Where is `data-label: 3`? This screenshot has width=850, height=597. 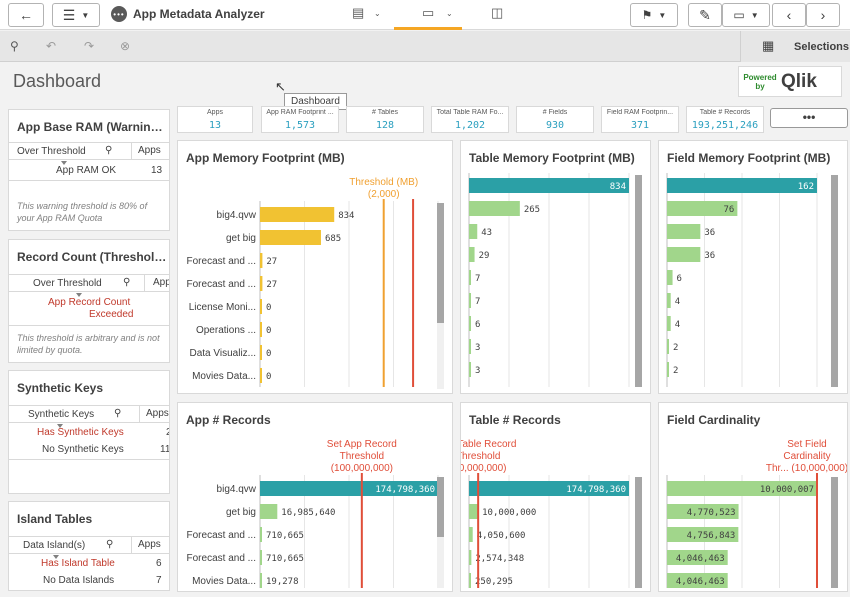
data-label: 3 is located at coordinates (477, 371).